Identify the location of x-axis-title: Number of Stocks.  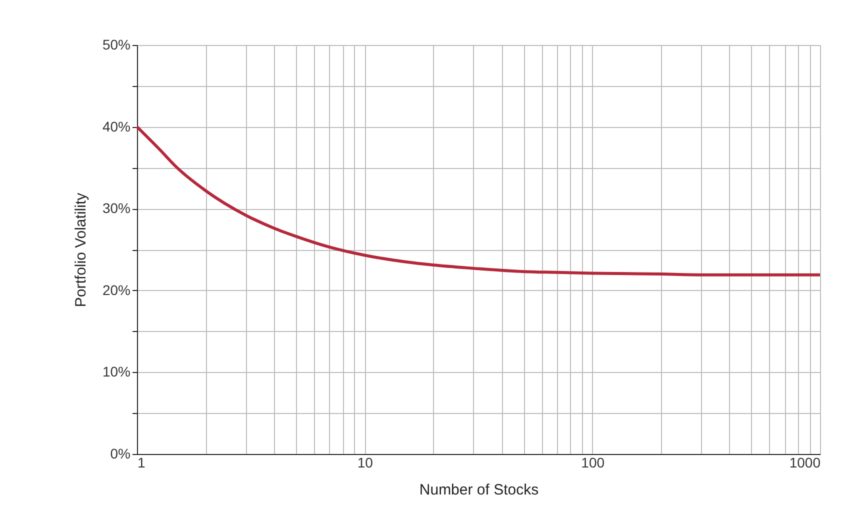
(479, 490).